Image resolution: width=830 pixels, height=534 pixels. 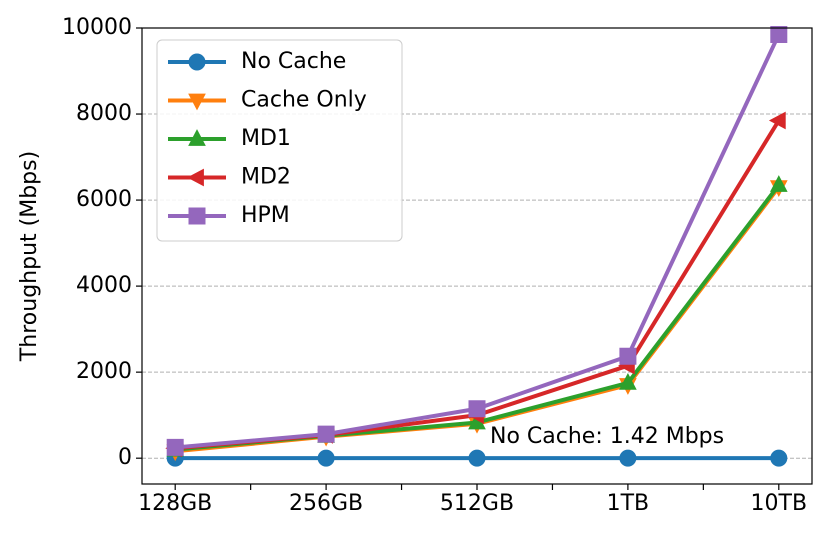 I want to click on legend-label: MD1, so click(x=266, y=138).